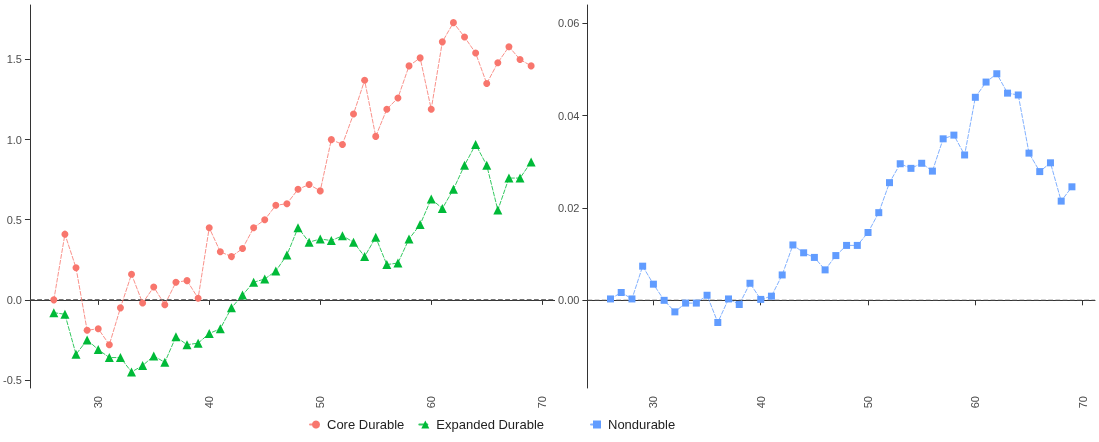 This screenshot has height=442, width=1099. I want to click on y-tick-label: 0.04, so click(568, 115).